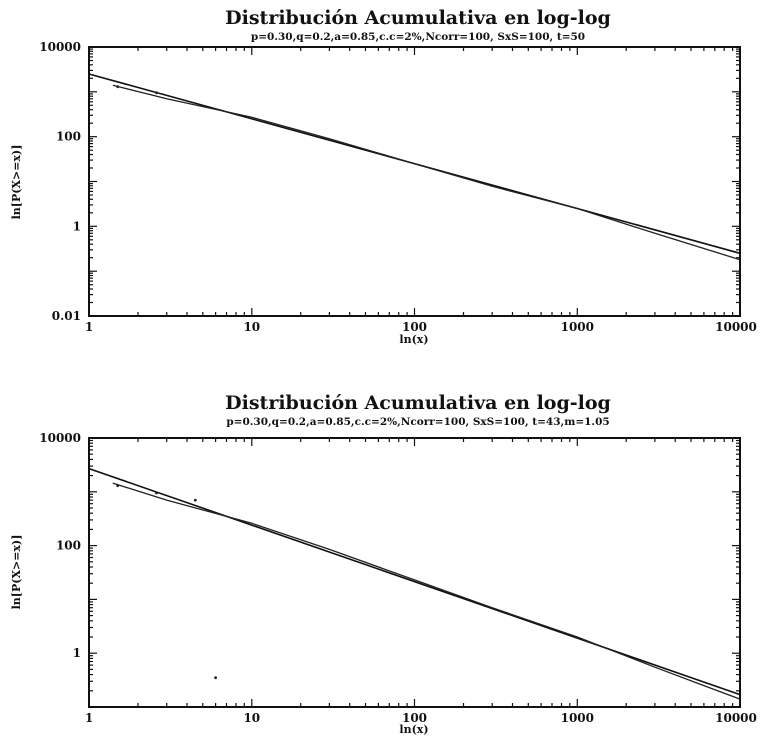 The image size is (767, 737). Describe the element at coordinates (414, 327) in the screenshot. I see `chart-1-x-tick-label: 100` at that location.